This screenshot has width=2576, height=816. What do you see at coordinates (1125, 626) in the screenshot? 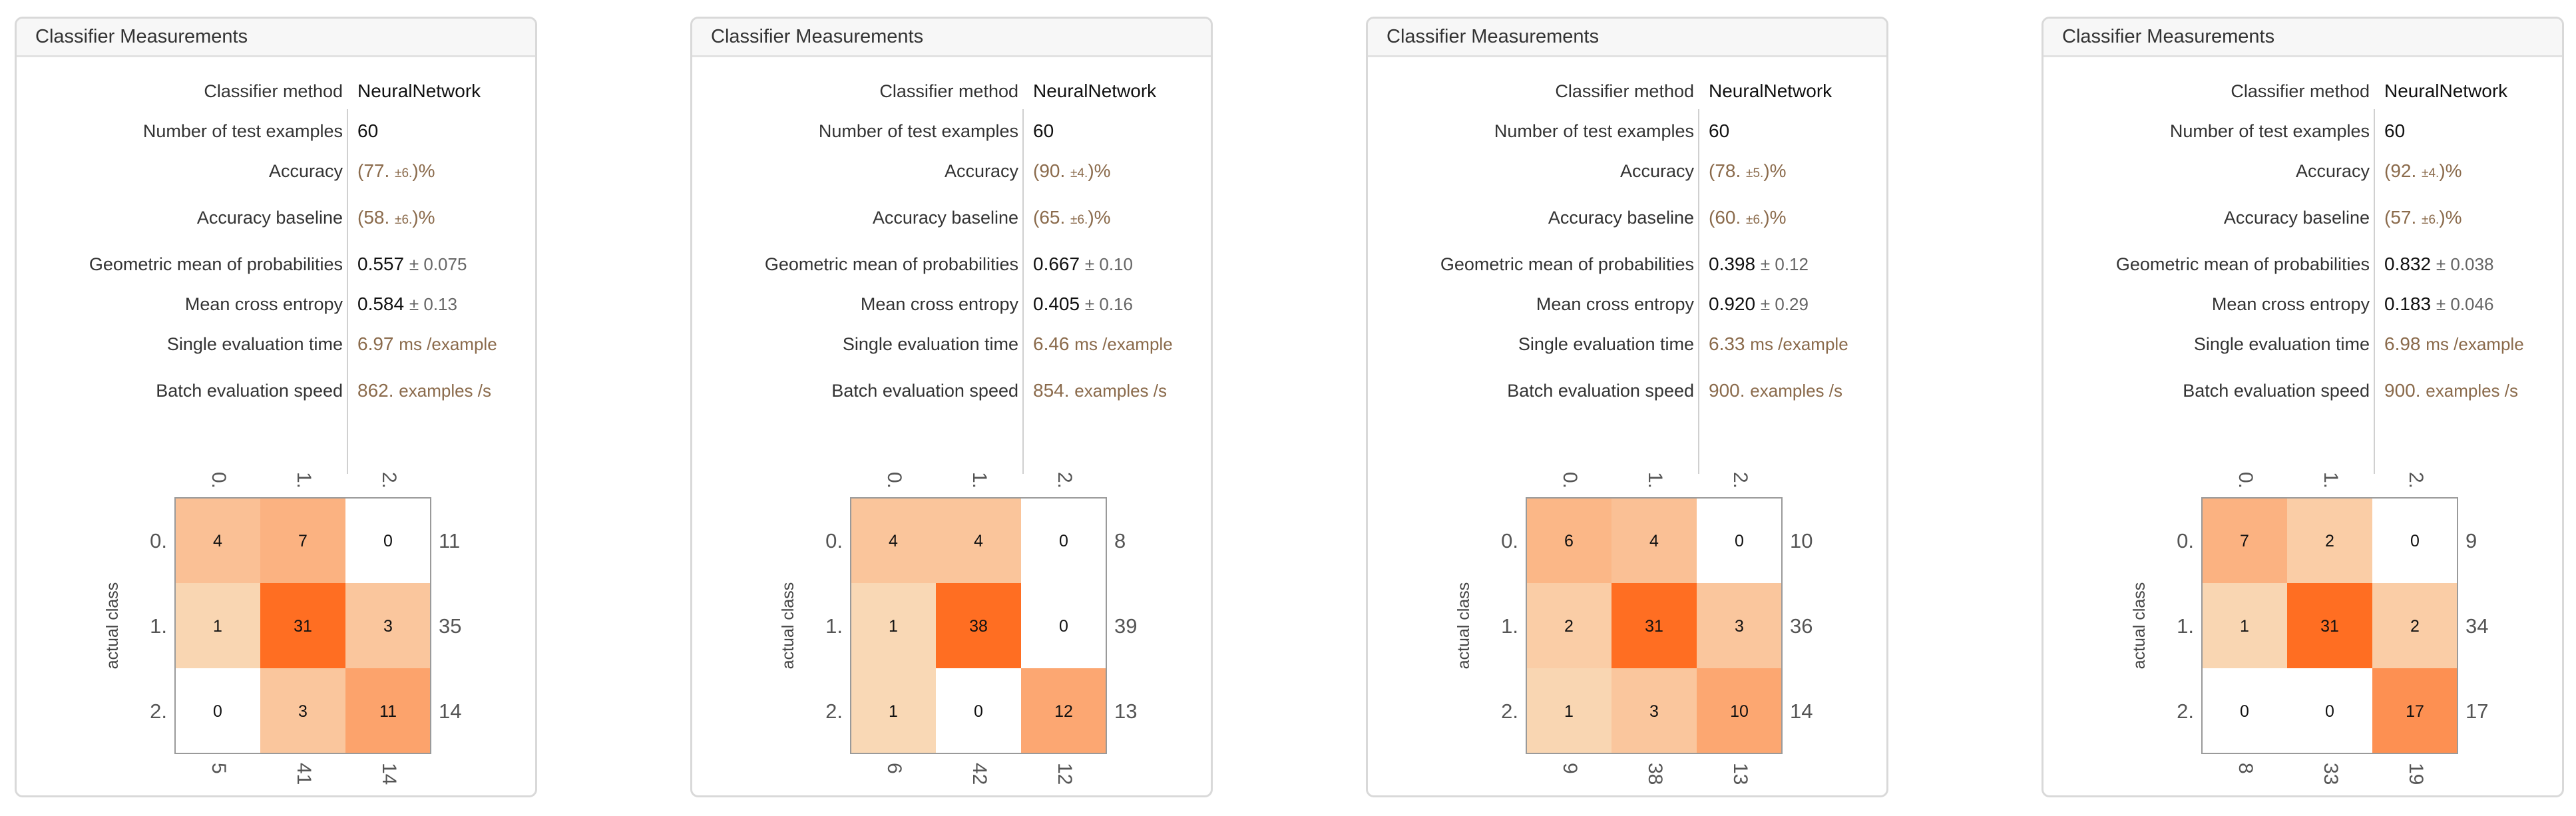
I see `row-total: 39` at bounding box center [1125, 626].